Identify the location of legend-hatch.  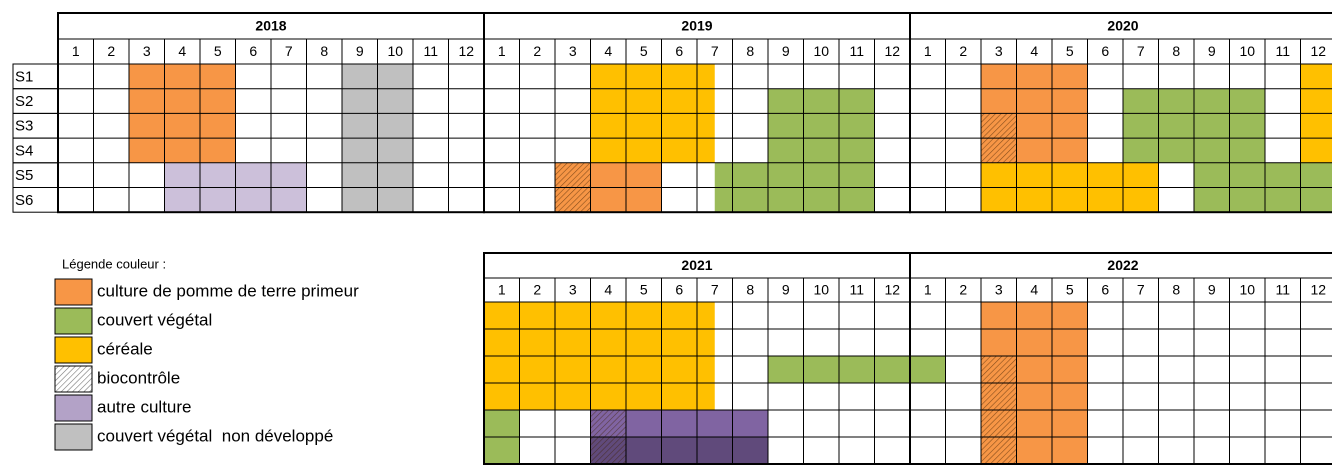
(73, 379).